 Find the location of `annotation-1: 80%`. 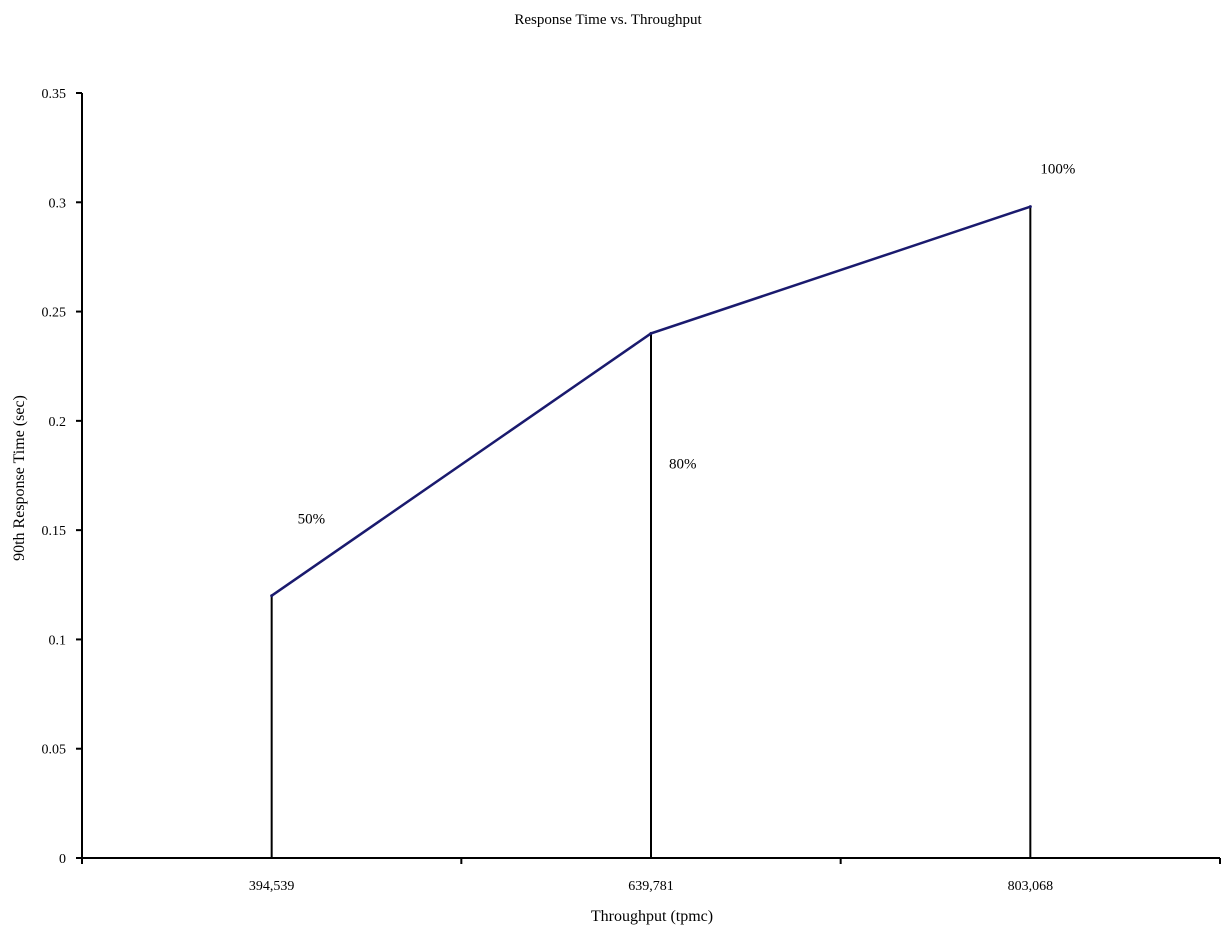

annotation-1: 80% is located at coordinates (683, 464).